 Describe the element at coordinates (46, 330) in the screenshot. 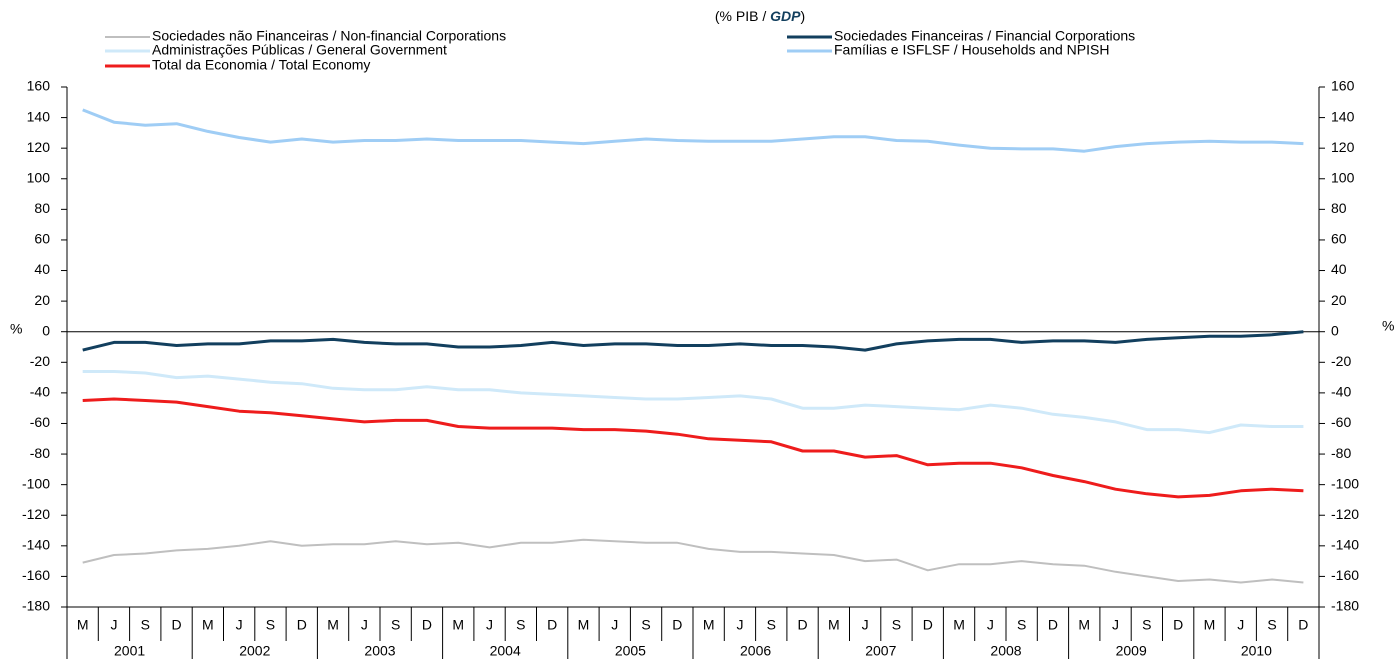

I see `y-tick-label: 0` at that location.